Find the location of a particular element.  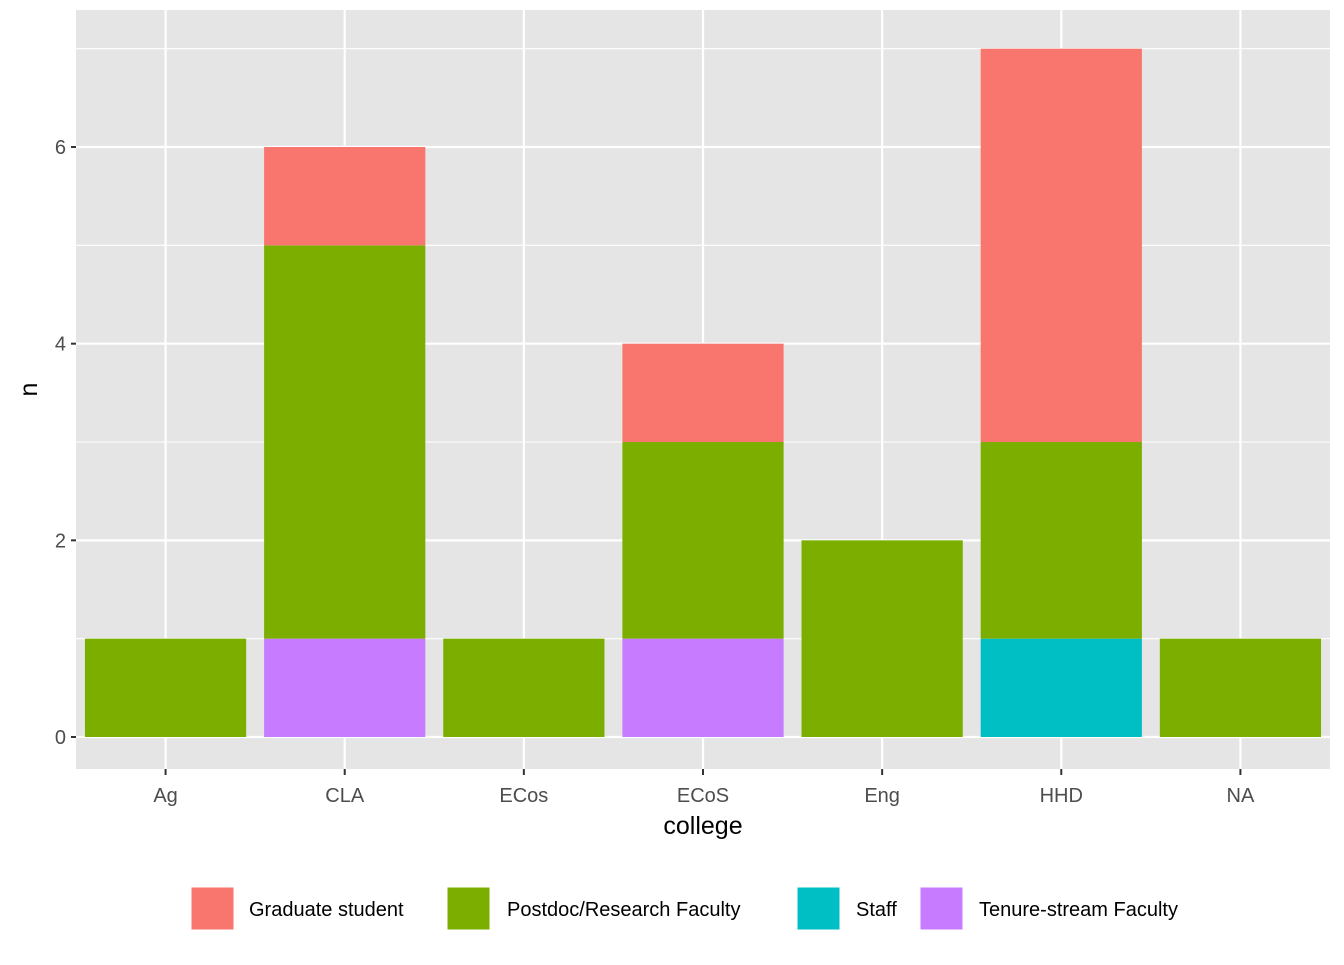

x-axis: Ag CLA ECos ECoS Eng HHD NA is located at coordinates (704, 788).